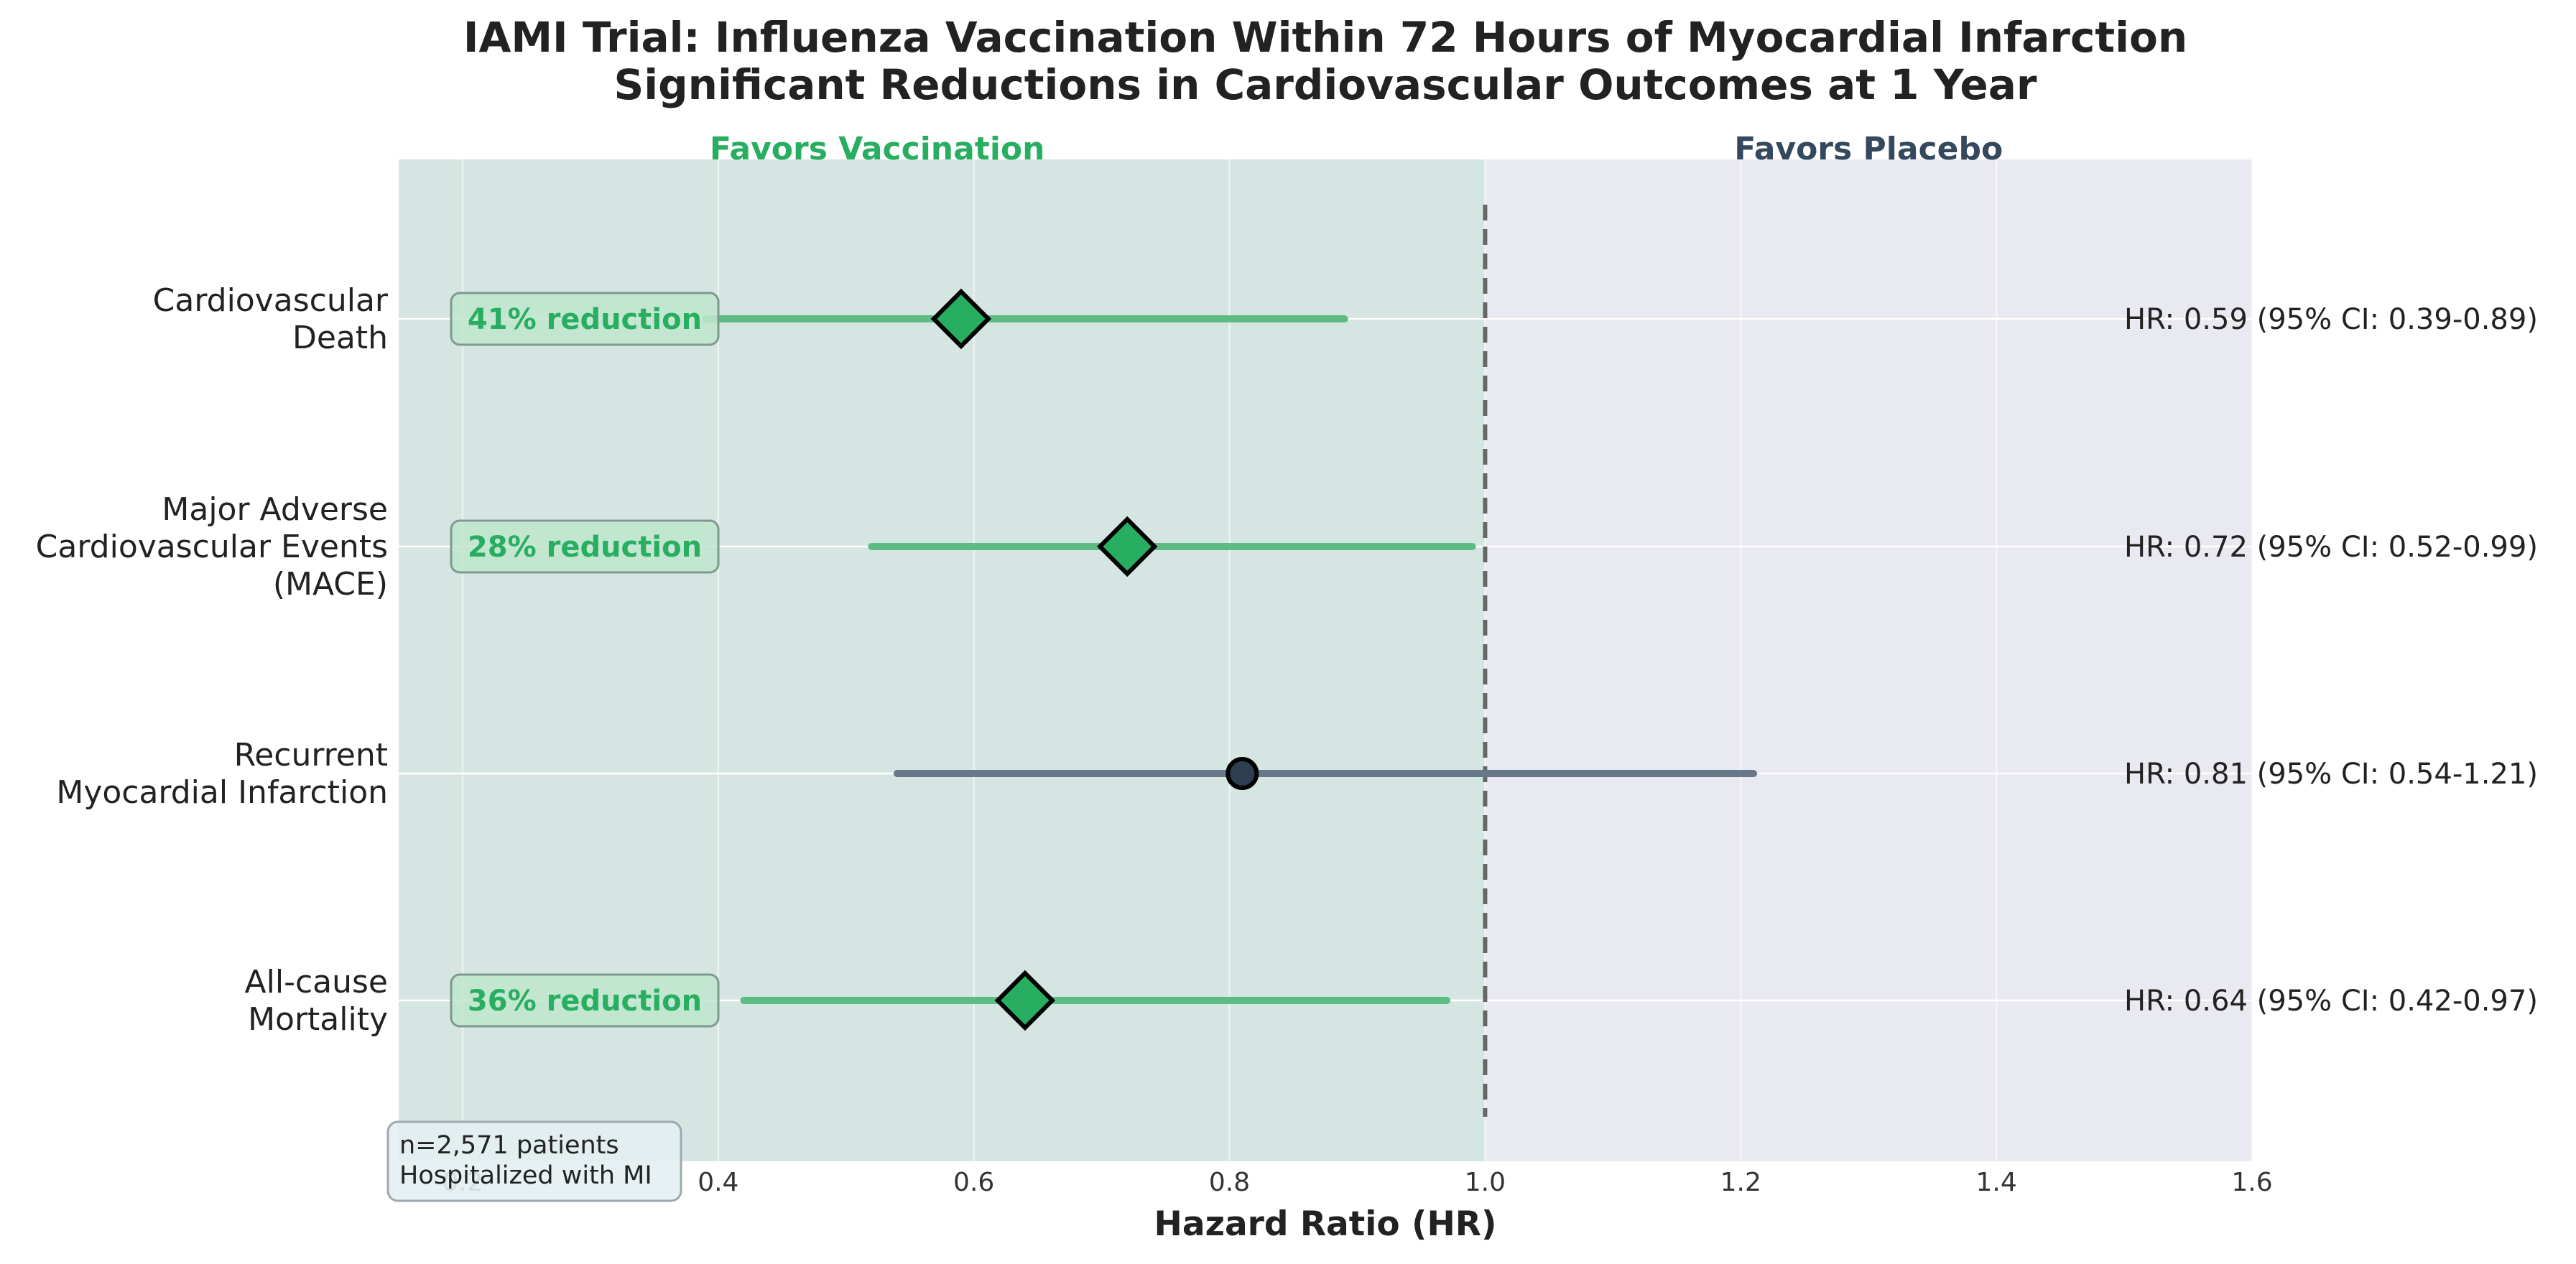 This screenshot has width=2576, height=1264. Describe the element at coordinates (311, 755) in the screenshot. I see `outcome-label: Recurrent` at that location.